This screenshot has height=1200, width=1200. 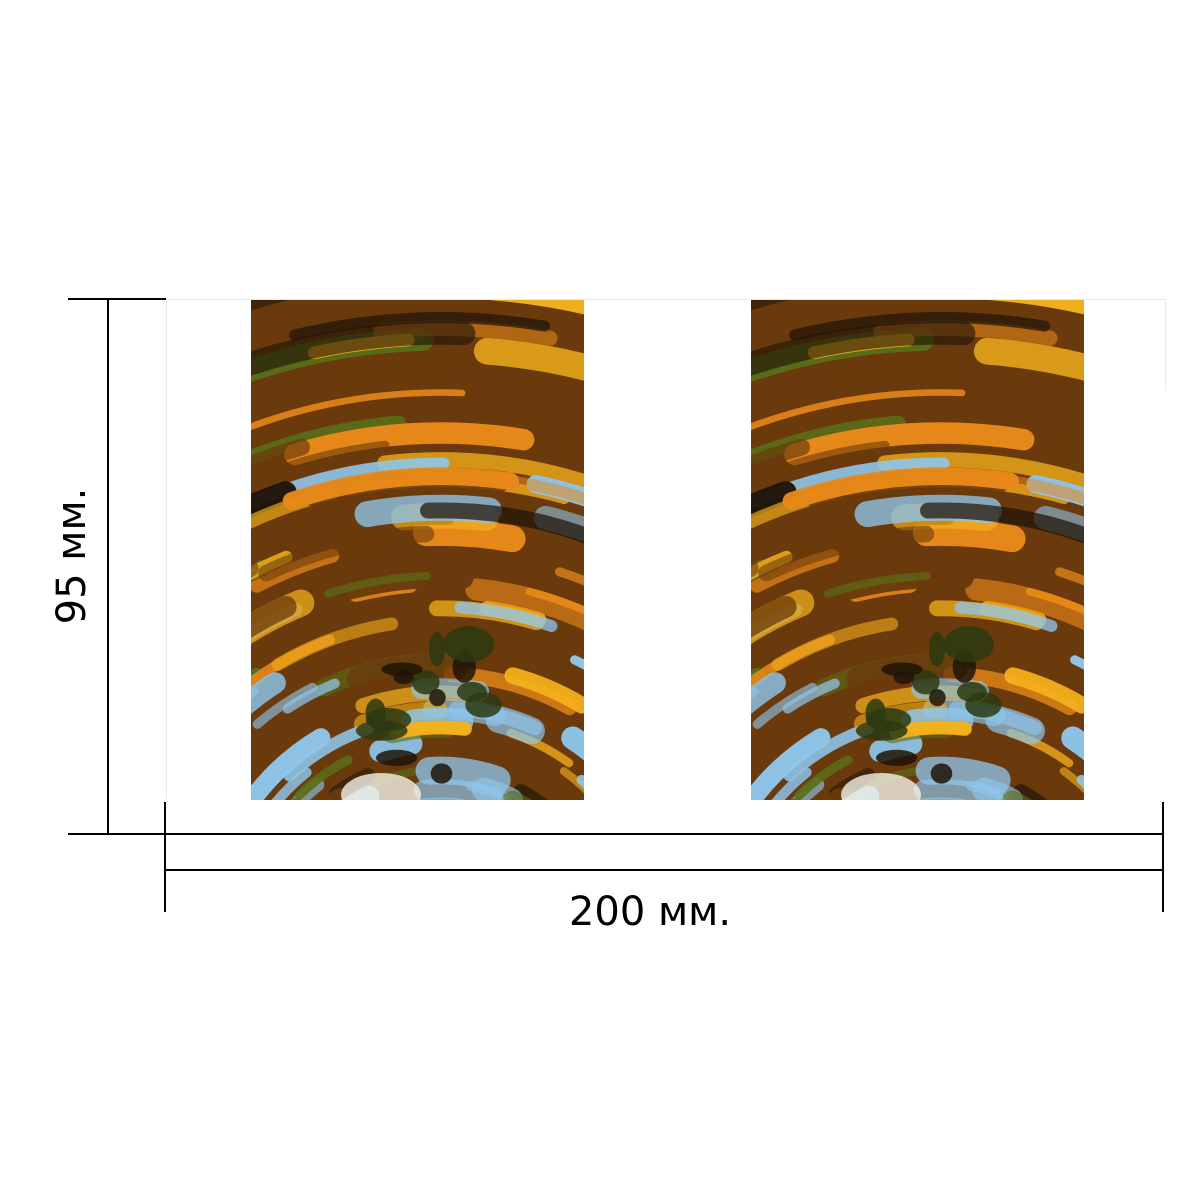 I want to click on print-panel-right, so click(x=917, y=550).